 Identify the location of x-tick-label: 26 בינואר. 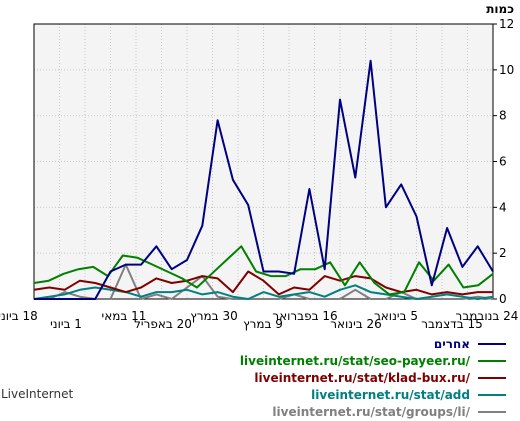
(356, 324).